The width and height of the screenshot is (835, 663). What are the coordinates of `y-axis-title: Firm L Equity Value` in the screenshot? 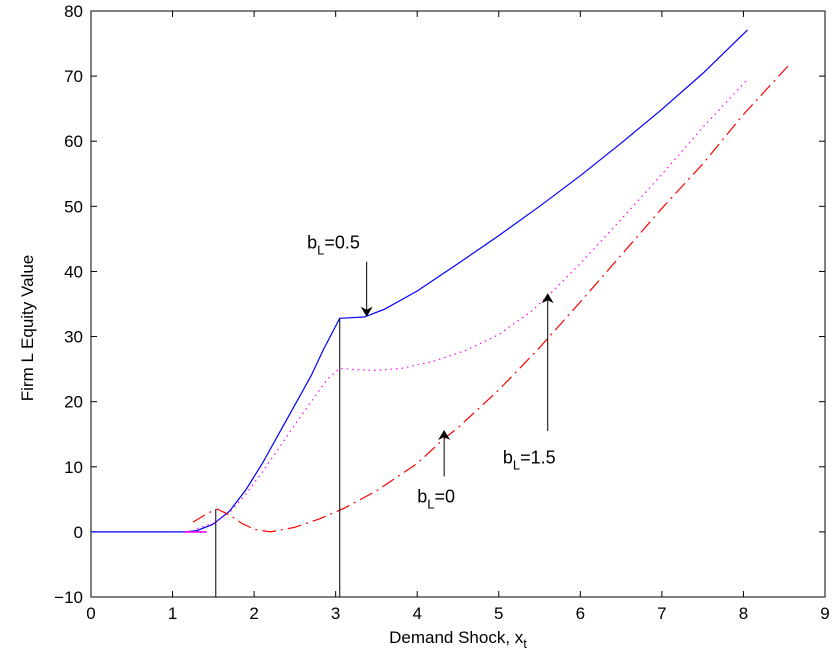 It's located at (27, 328).